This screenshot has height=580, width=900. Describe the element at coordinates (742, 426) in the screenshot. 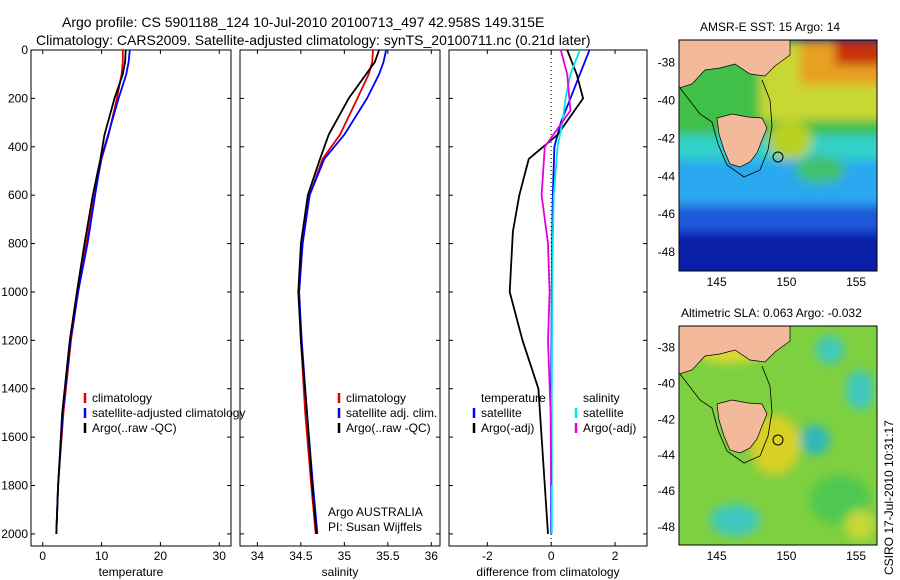

I see `sla-tasmania` at that location.